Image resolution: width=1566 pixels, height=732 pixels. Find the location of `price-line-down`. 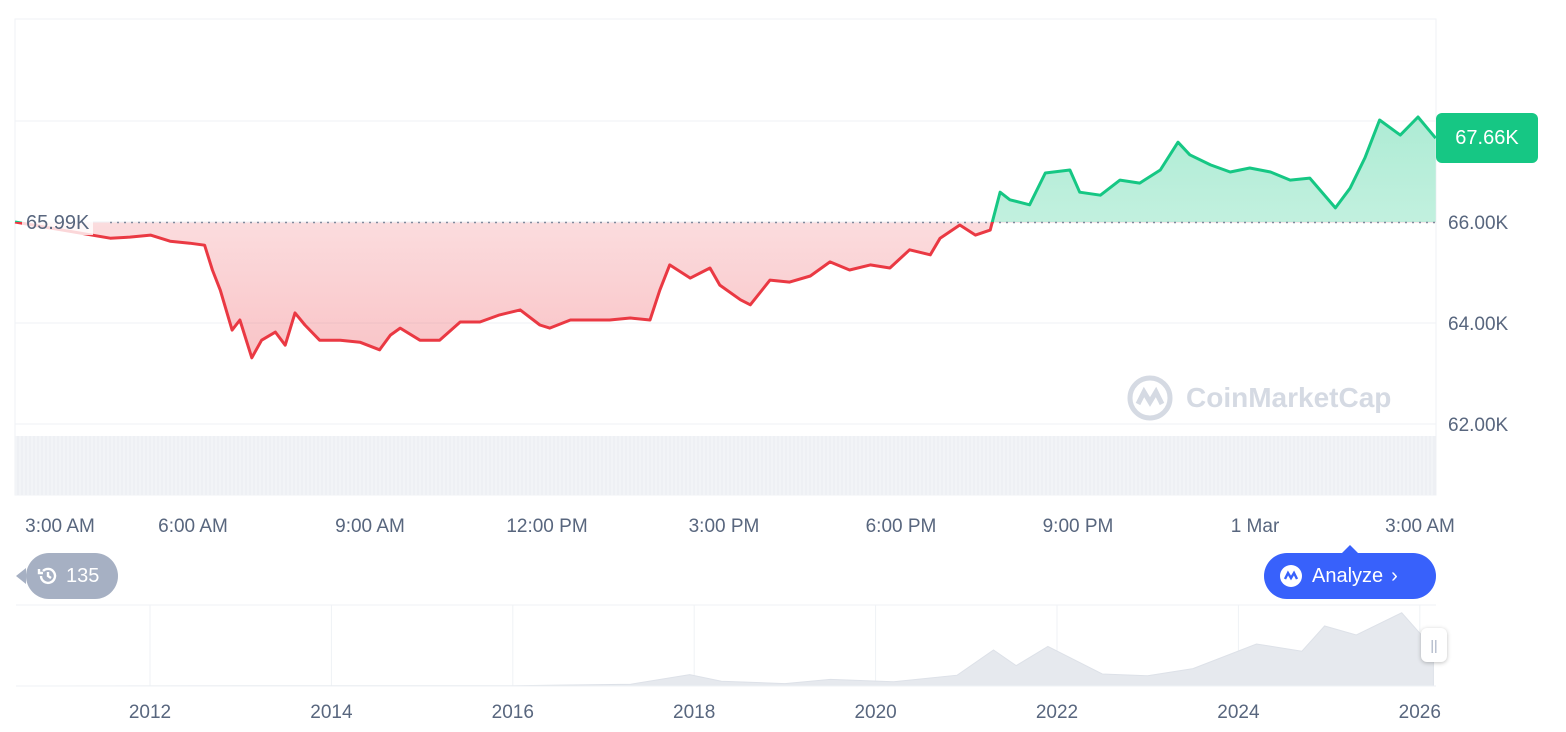

price-line-down is located at coordinates (504, 291).